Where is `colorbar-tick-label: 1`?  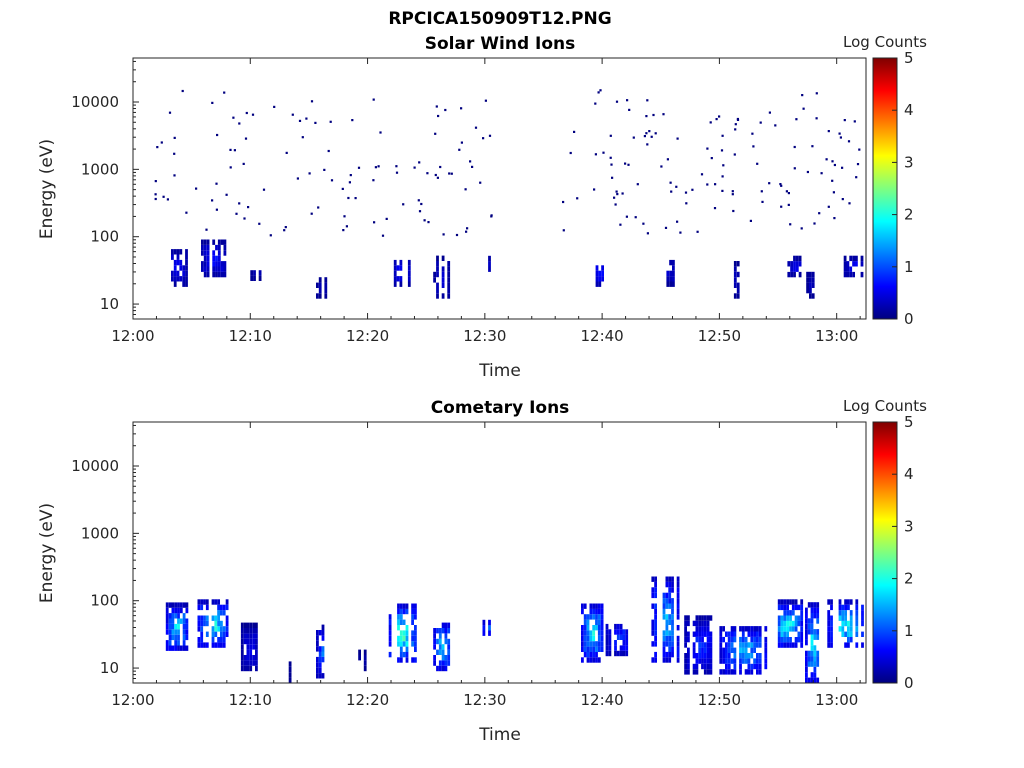 colorbar-tick-label: 1 is located at coordinates (909, 267).